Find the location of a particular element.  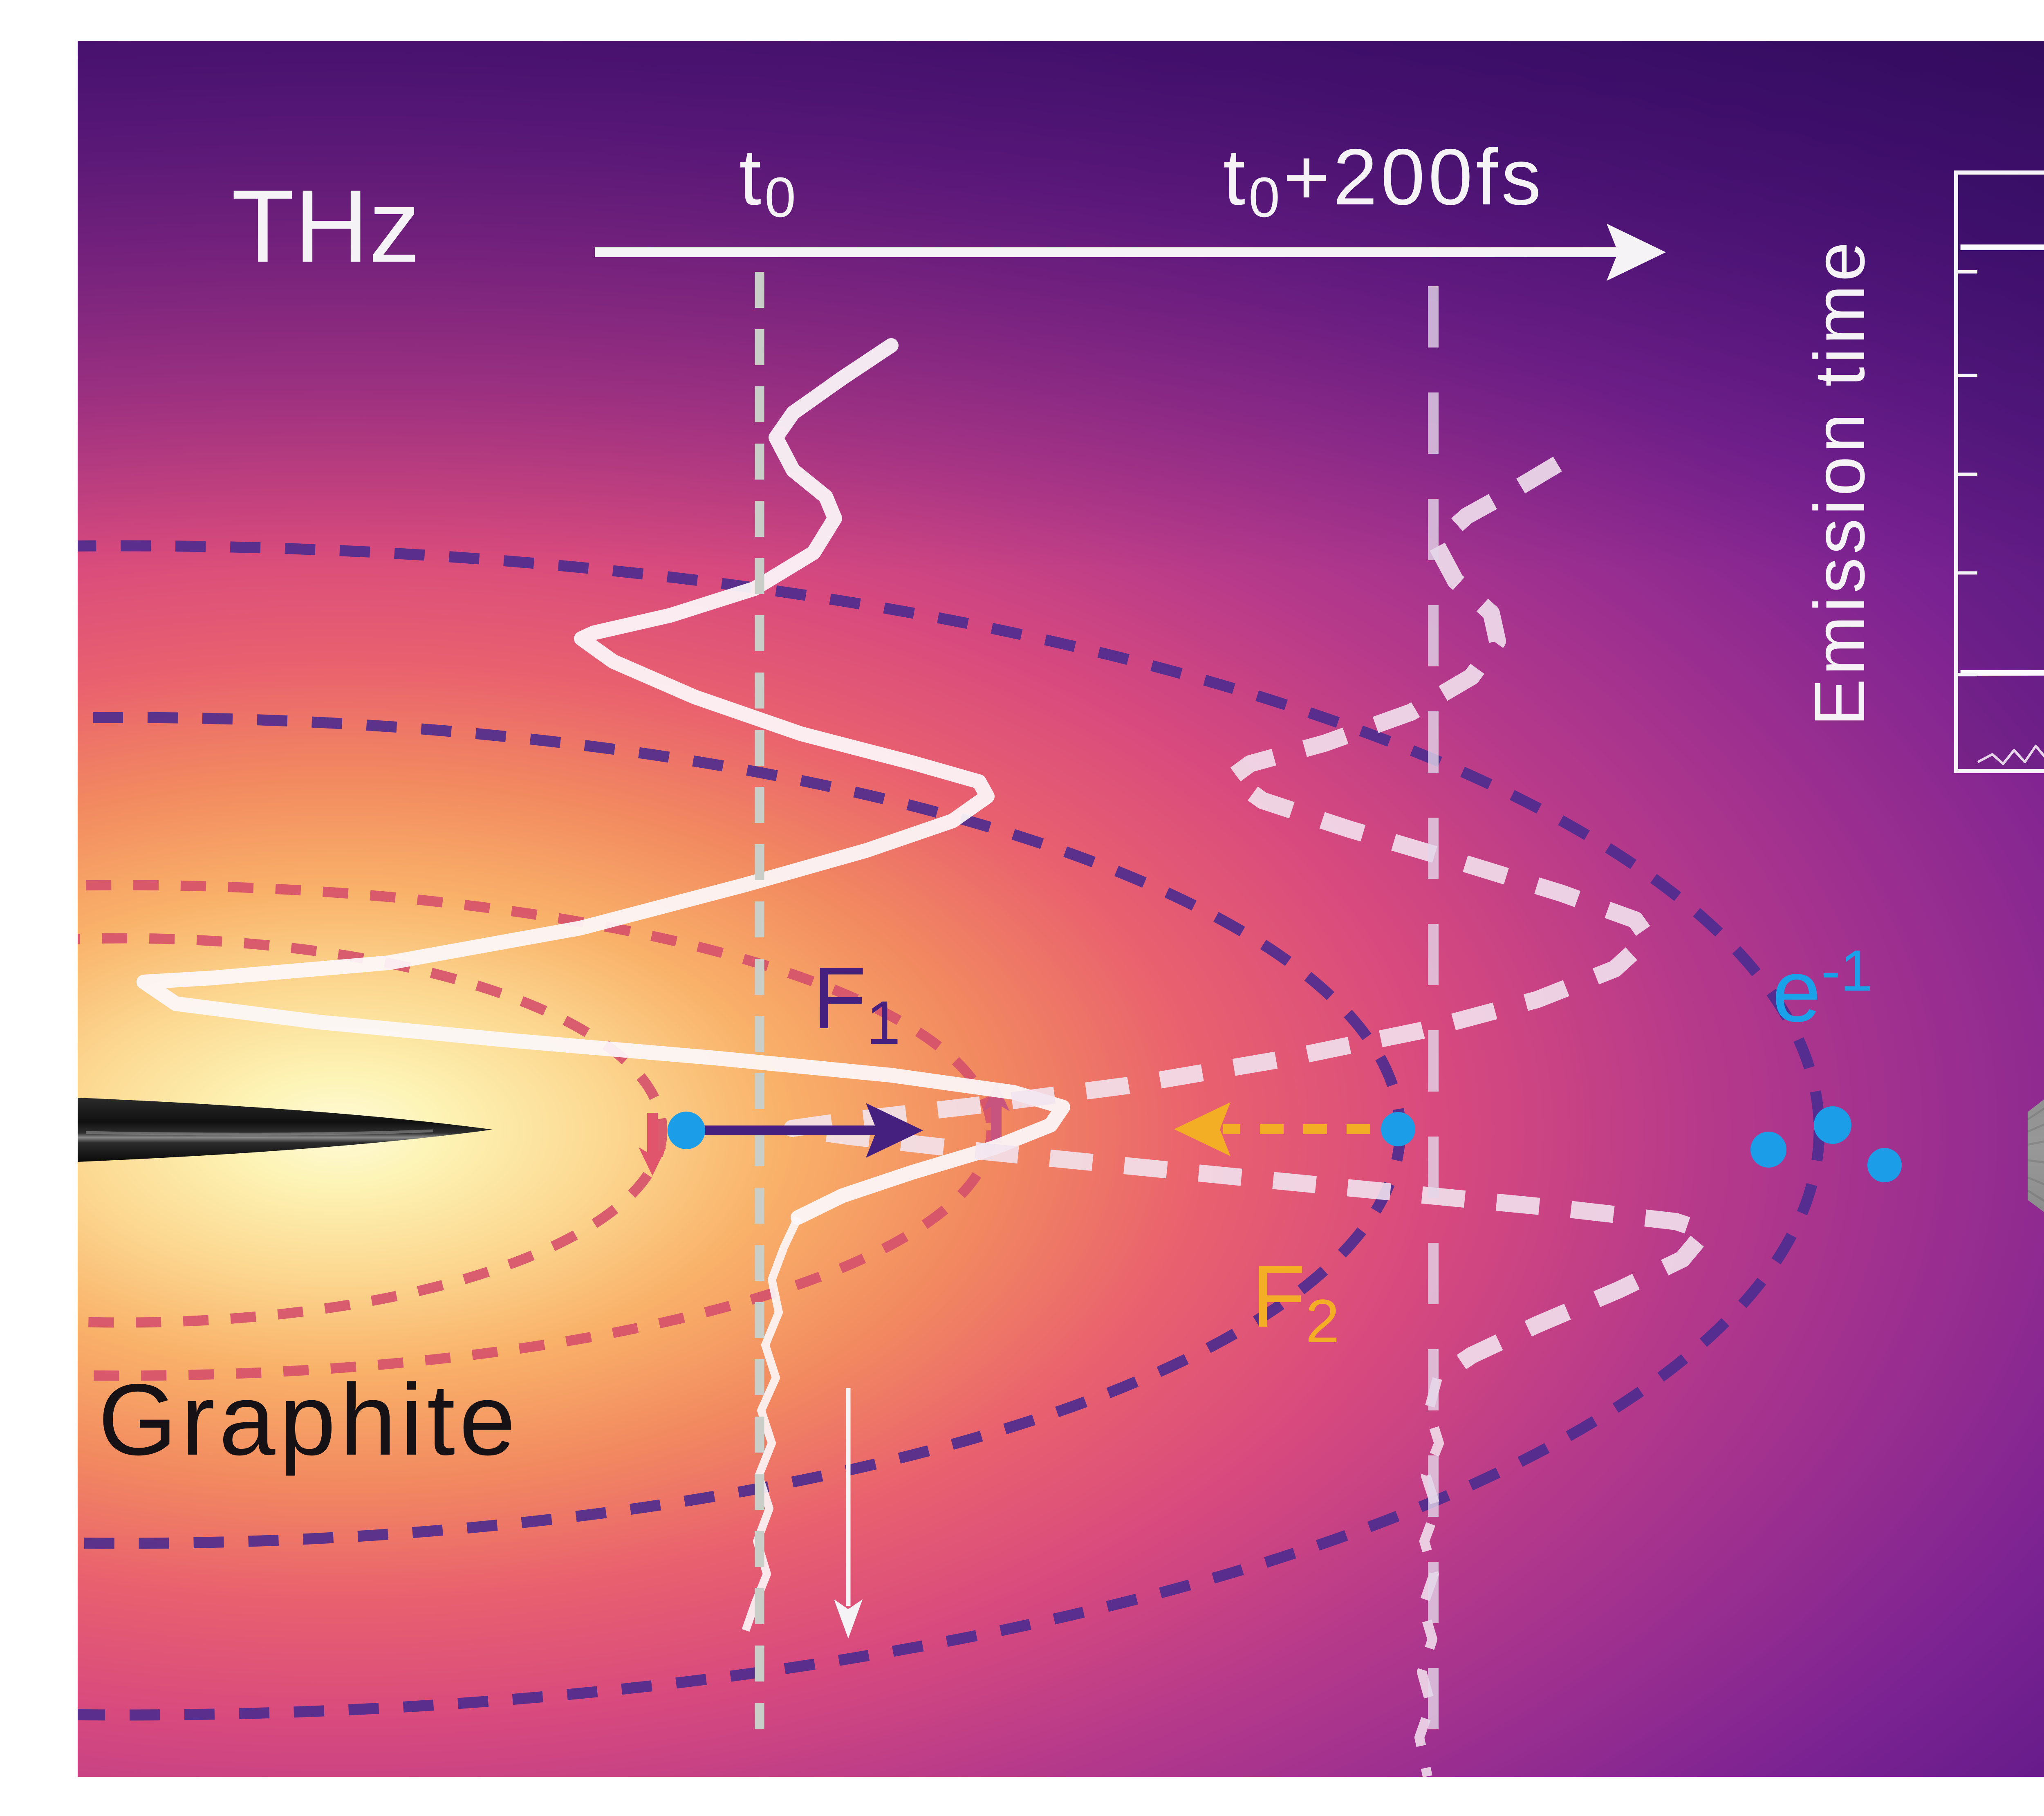

field-contour-inner-crimson is located at coordinates (373, 1130).